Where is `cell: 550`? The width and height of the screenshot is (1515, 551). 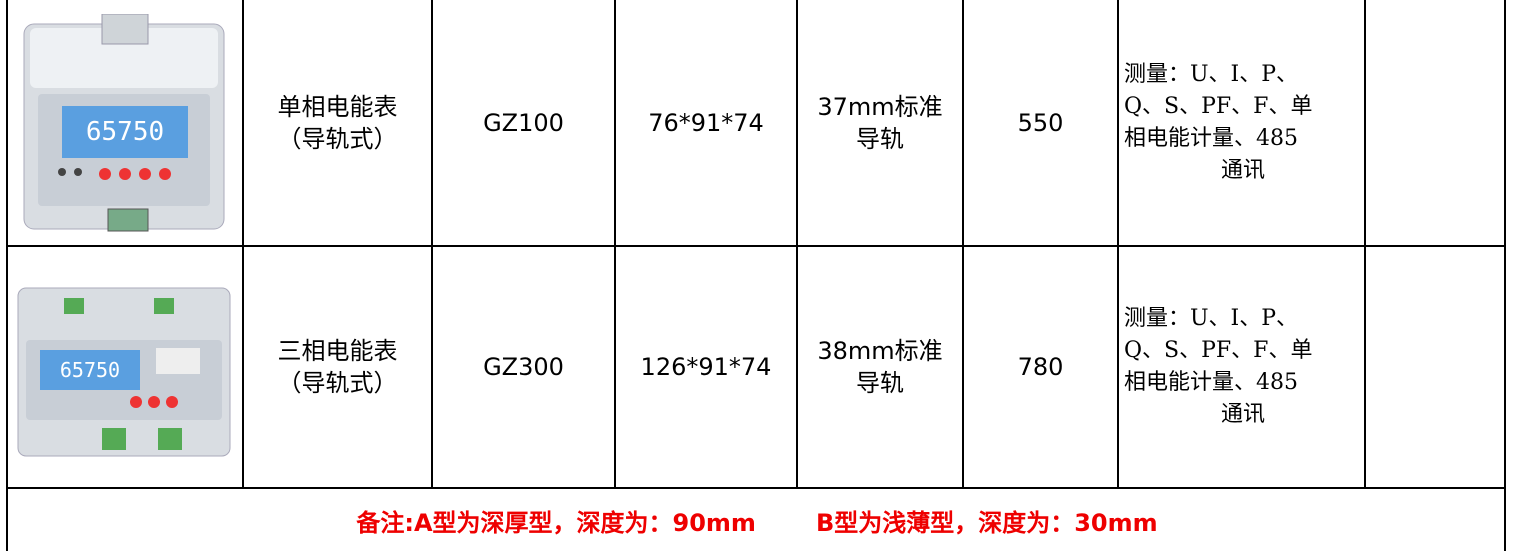 cell: 550 is located at coordinates (1040, 122).